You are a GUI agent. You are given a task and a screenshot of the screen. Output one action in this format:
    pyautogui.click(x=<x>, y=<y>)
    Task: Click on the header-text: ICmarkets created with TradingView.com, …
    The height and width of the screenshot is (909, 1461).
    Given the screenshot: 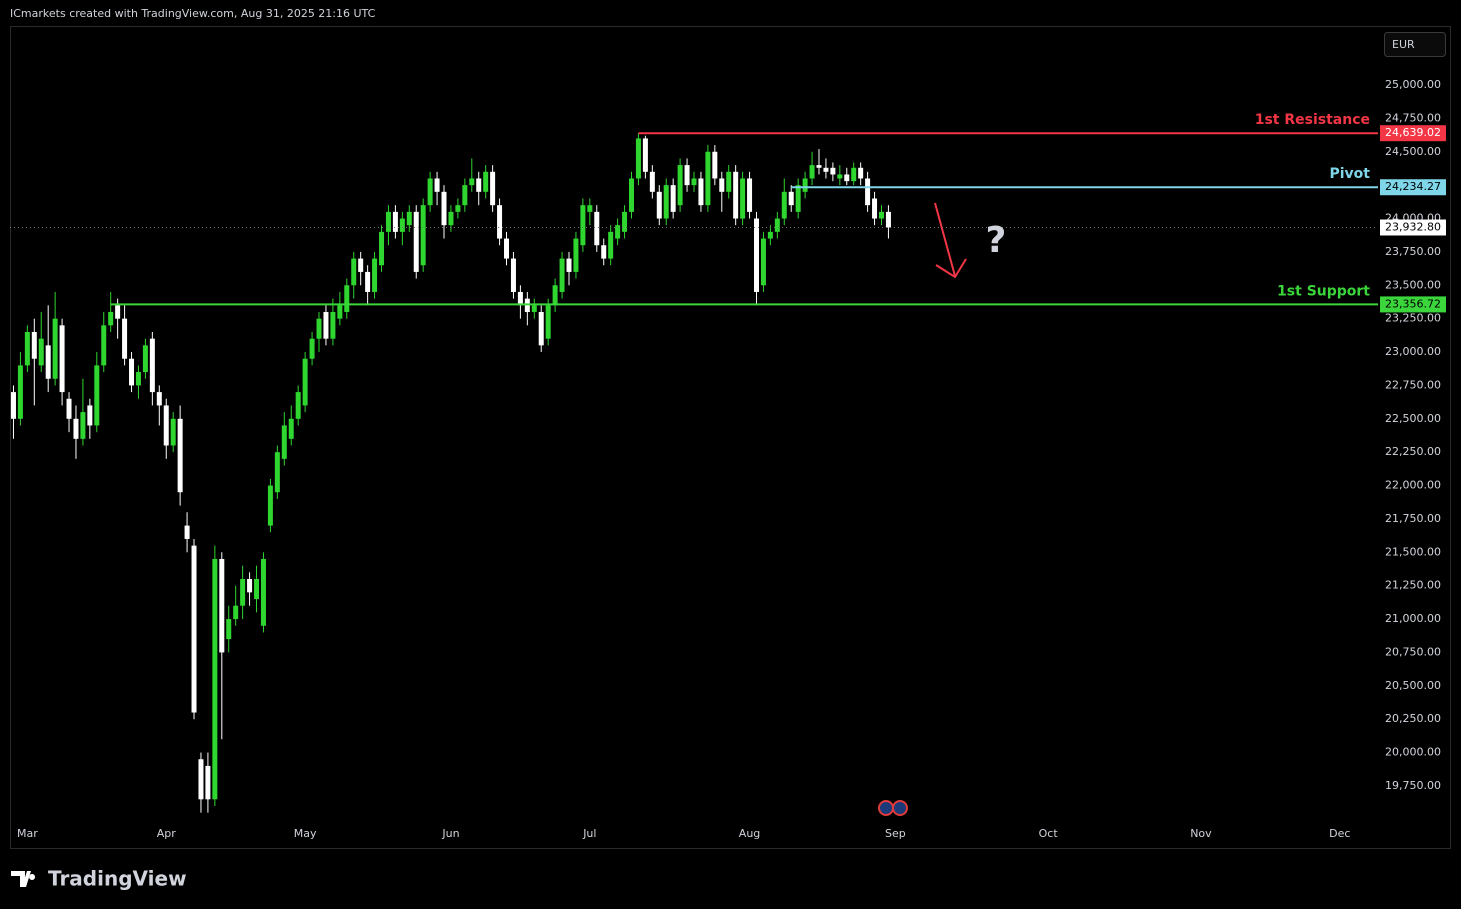 What is the action you would take?
    pyautogui.click(x=193, y=13)
    